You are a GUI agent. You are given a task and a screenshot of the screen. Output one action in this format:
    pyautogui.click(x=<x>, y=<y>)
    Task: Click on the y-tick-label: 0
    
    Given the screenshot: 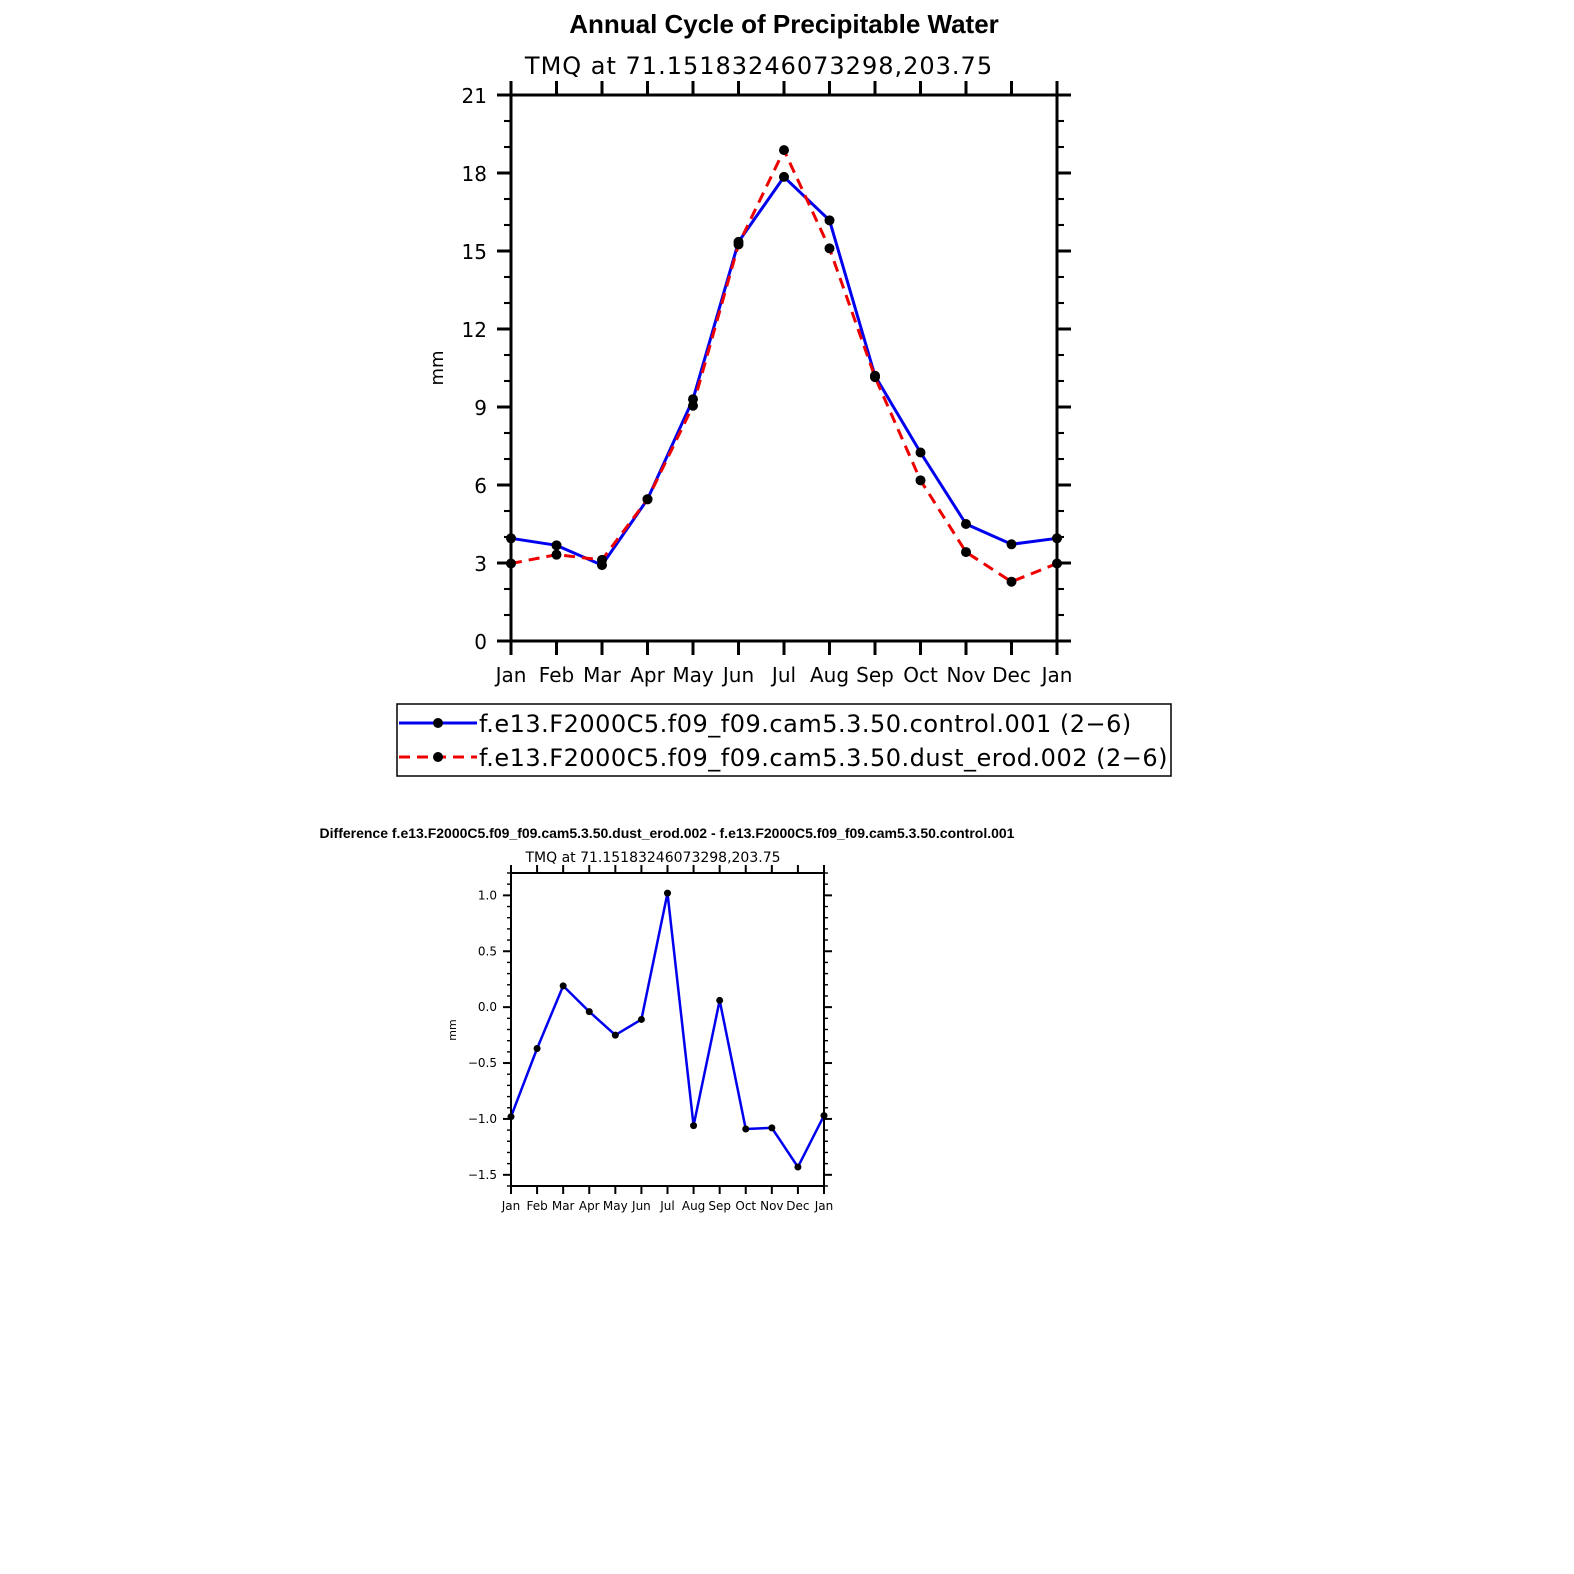 What is the action you would take?
    pyautogui.click(x=480, y=642)
    